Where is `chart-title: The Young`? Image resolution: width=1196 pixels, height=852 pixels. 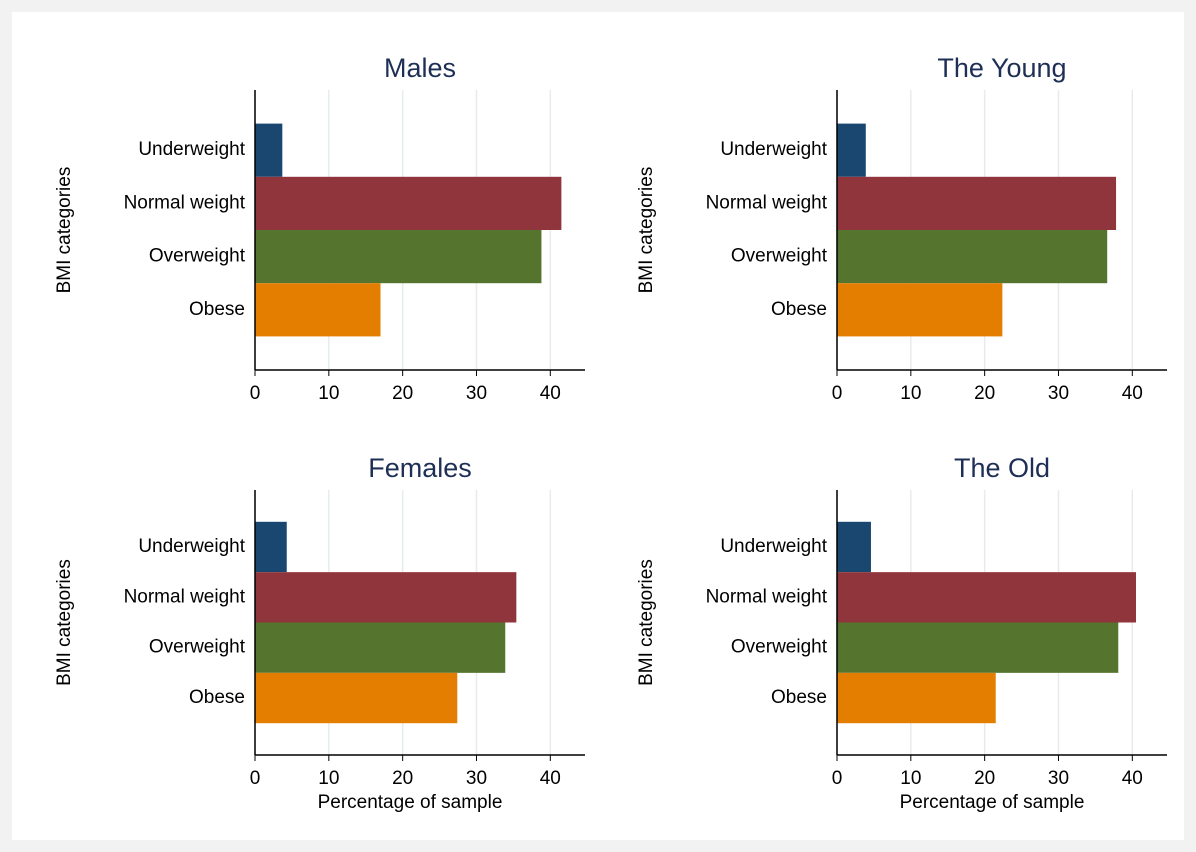 chart-title: The Young is located at coordinates (1001, 68).